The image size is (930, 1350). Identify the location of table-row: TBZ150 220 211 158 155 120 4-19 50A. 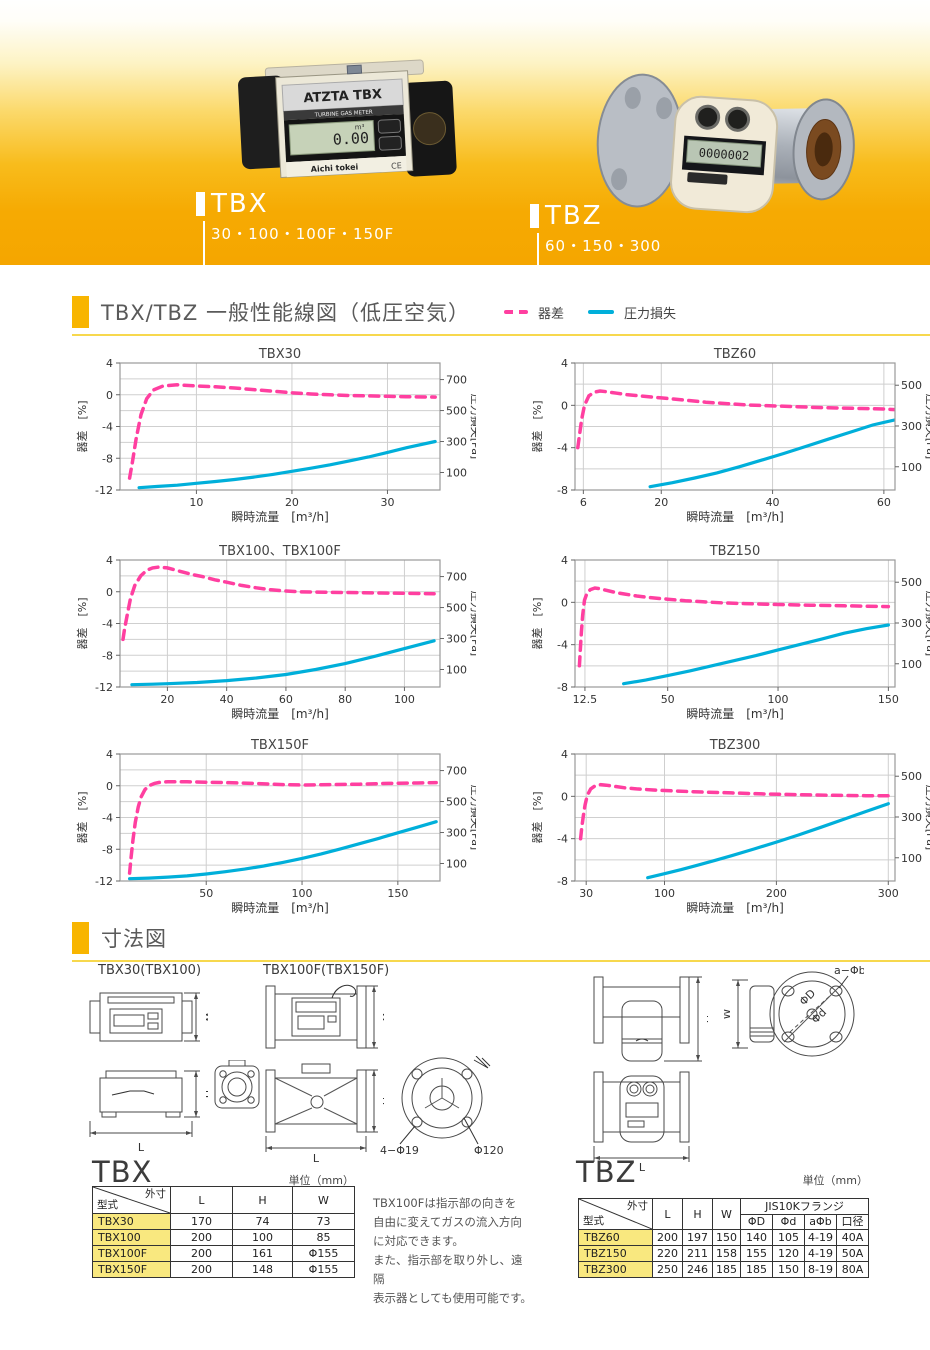
(723, 1253).